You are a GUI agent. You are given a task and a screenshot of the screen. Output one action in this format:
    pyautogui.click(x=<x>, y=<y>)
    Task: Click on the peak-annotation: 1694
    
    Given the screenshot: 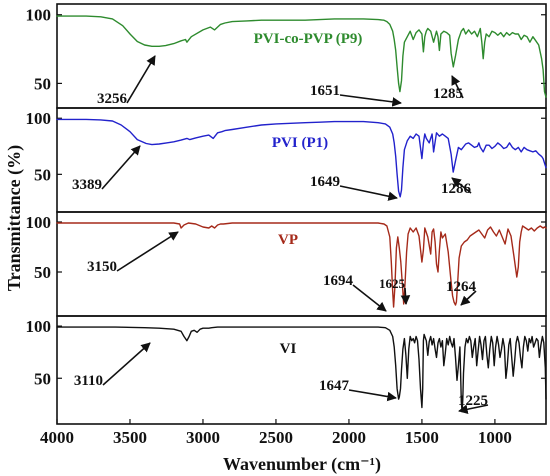 What is the action you would take?
    pyautogui.click(x=355, y=292)
    